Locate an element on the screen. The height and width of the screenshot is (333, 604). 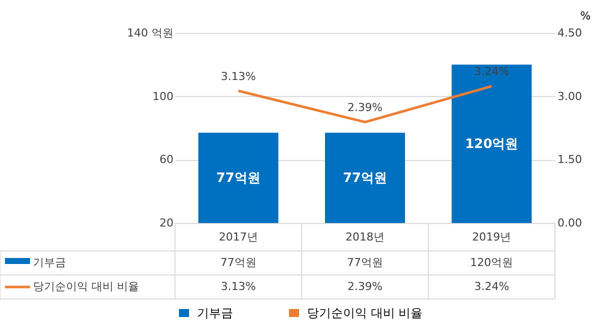
data-label: 3.13% is located at coordinates (238, 286).